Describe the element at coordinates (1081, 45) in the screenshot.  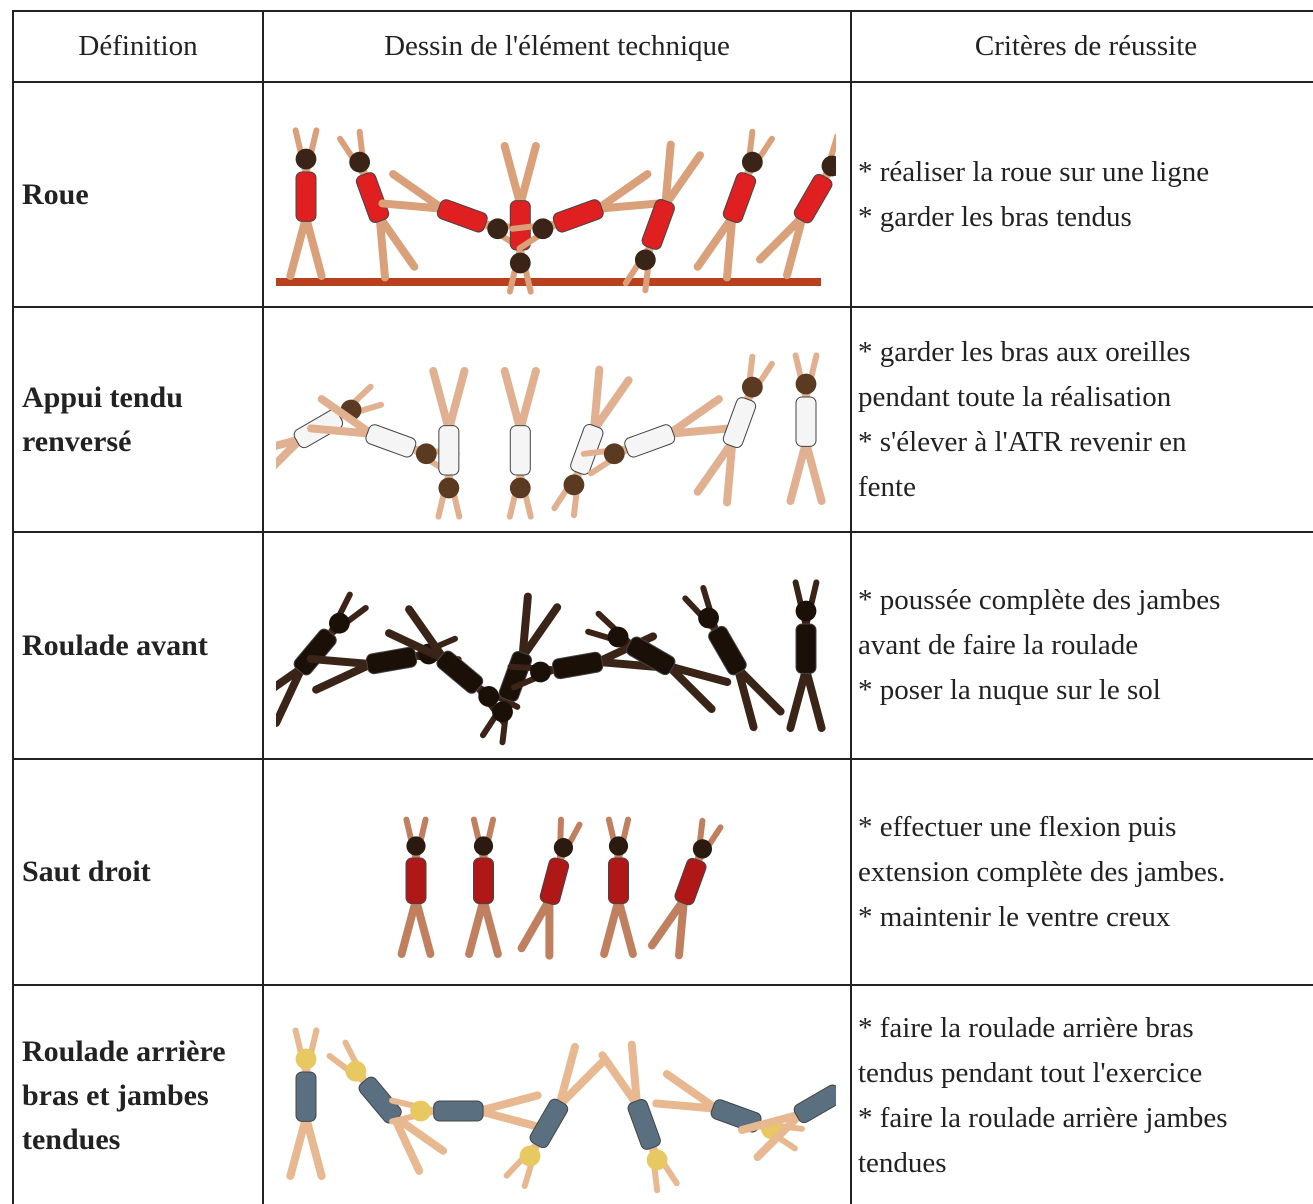
I see `header-cell: Critères de réussite` at that location.